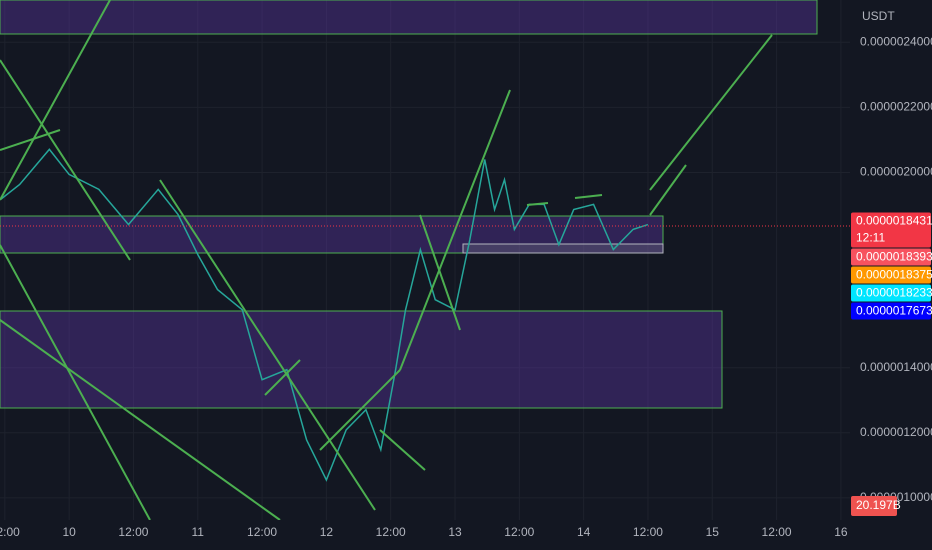 The height and width of the screenshot is (550, 932). Describe the element at coordinates (425, 535) in the screenshot. I see `time-axis` at that location.